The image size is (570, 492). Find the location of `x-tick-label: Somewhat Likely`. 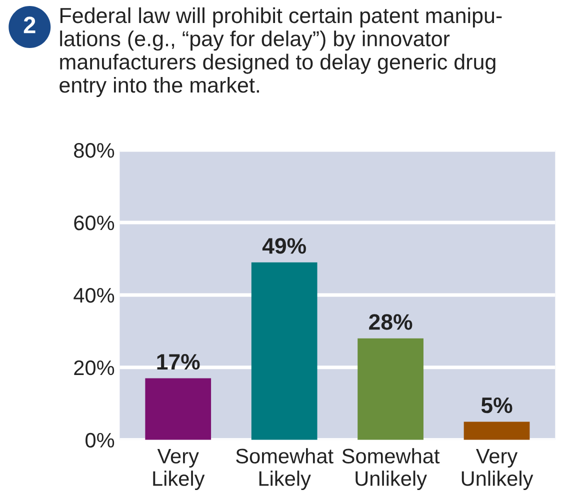

x-tick-label: Somewhat Likely is located at coordinates (285, 469).